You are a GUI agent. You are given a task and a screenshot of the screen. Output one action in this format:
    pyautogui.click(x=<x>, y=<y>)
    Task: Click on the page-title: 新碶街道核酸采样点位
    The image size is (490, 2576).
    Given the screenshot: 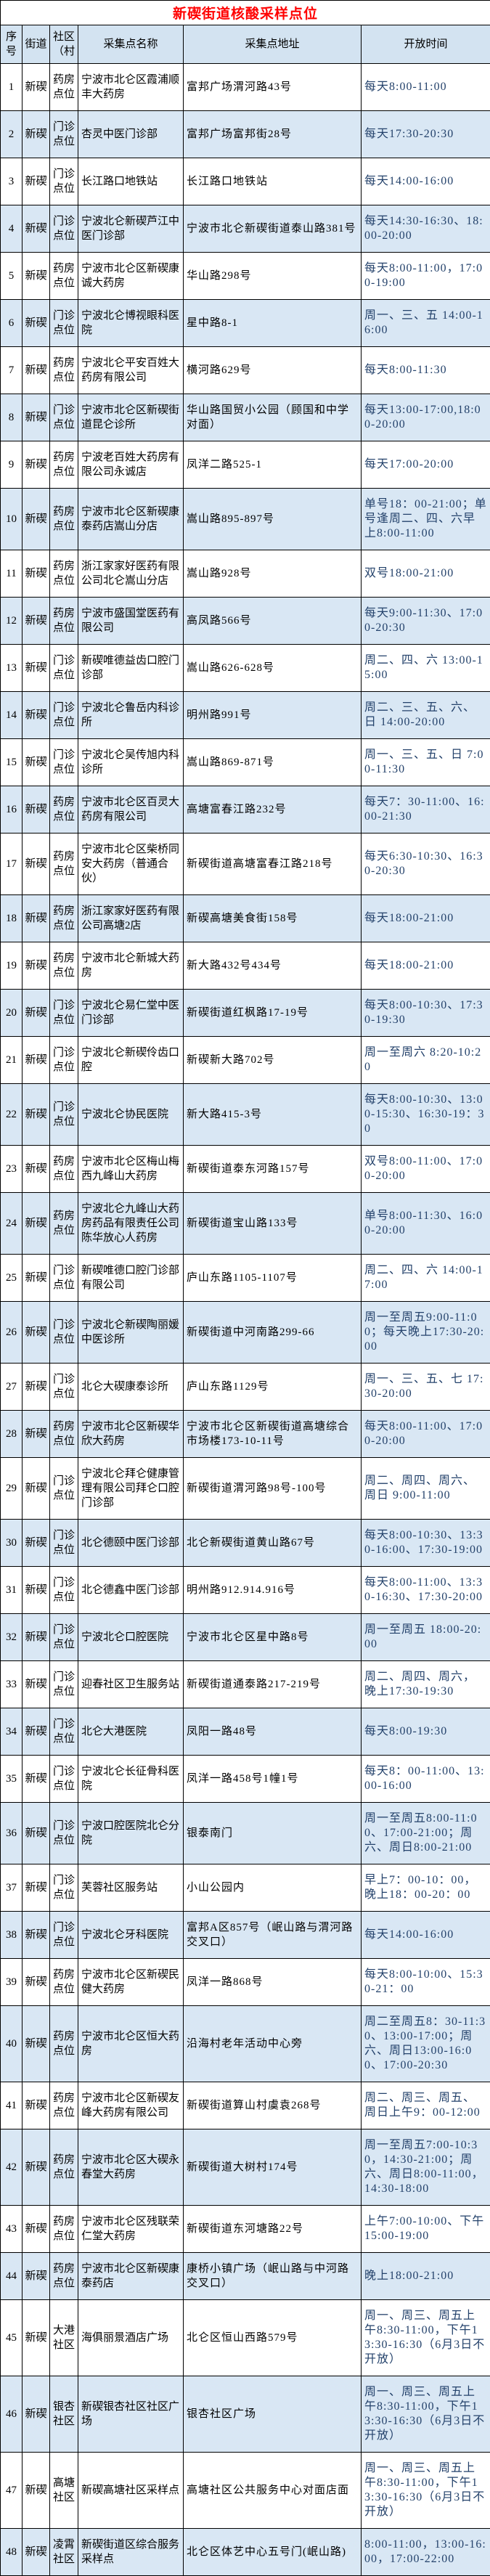 What is the action you would take?
    pyautogui.click(x=246, y=13)
    